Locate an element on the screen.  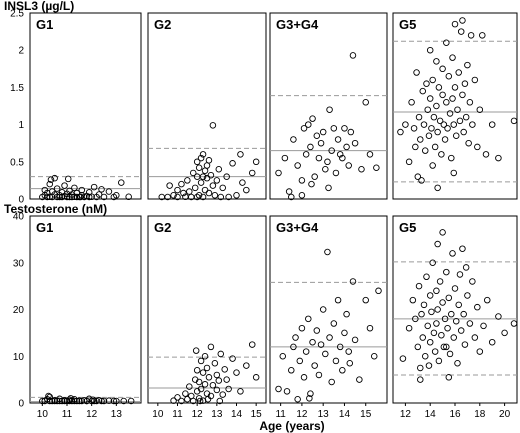
insl3-g3-g4-panel-frame is located at coordinates (328, 106).